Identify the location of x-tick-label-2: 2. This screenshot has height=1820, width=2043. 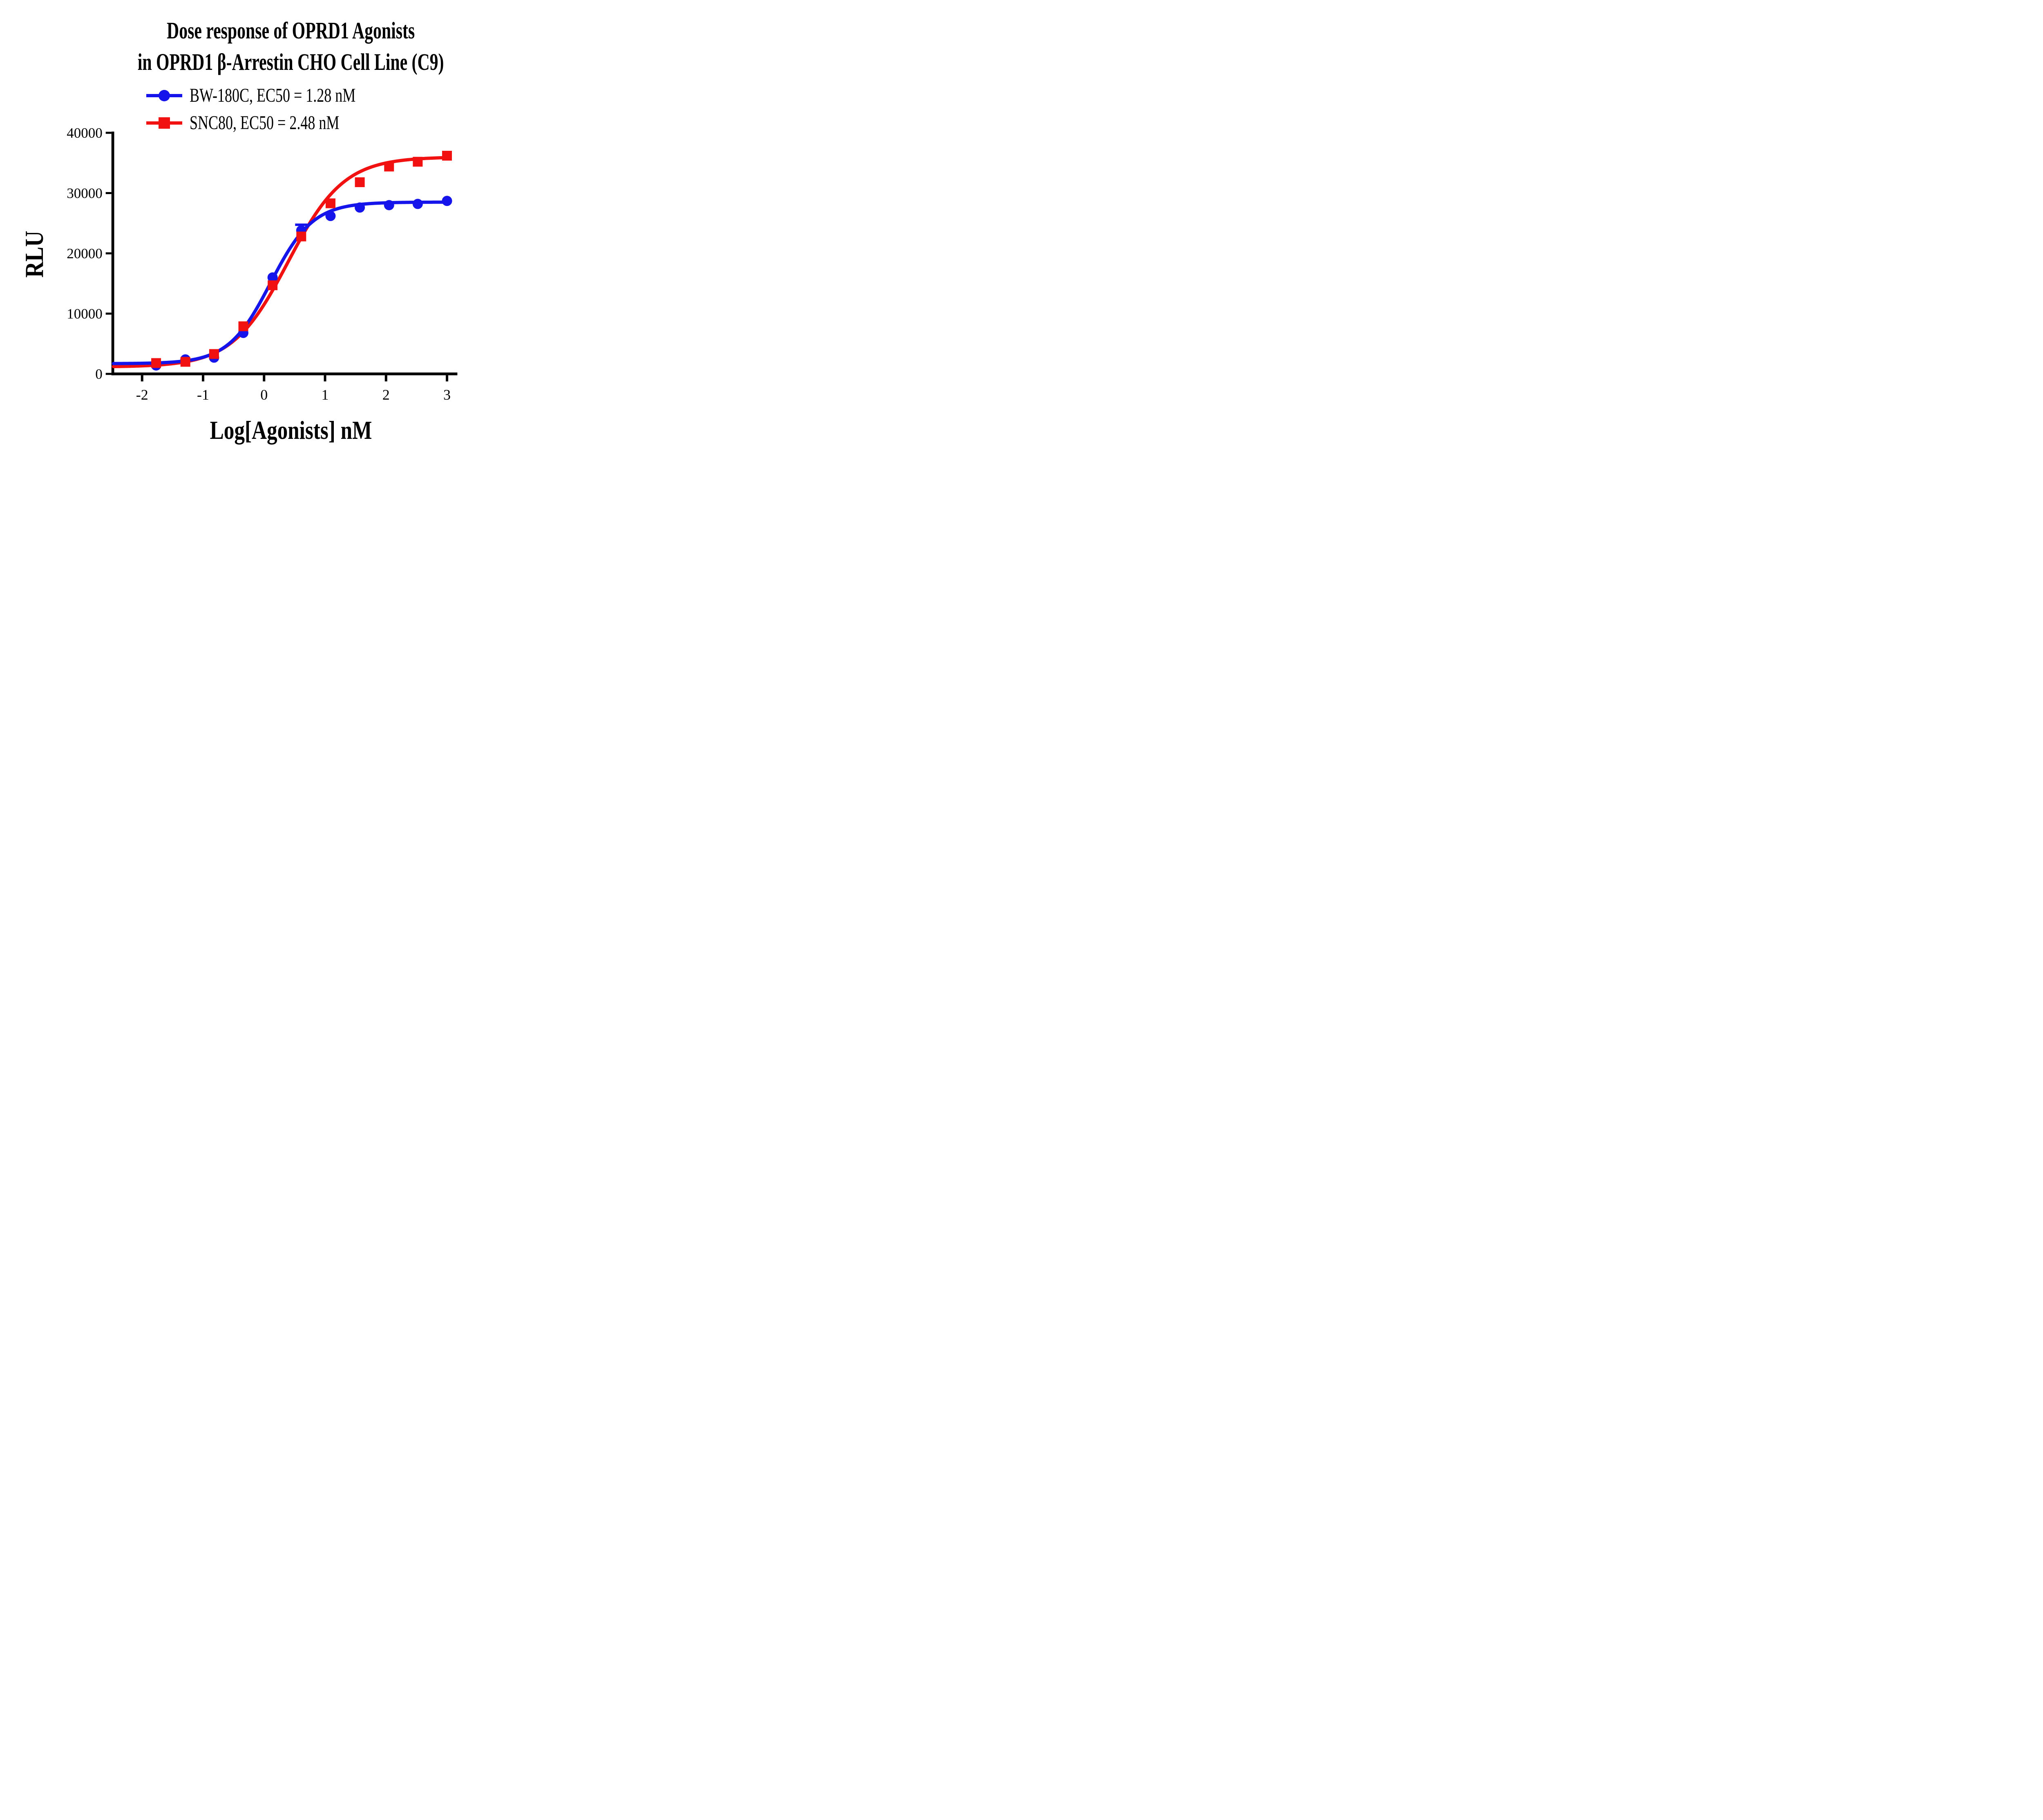
(386, 395).